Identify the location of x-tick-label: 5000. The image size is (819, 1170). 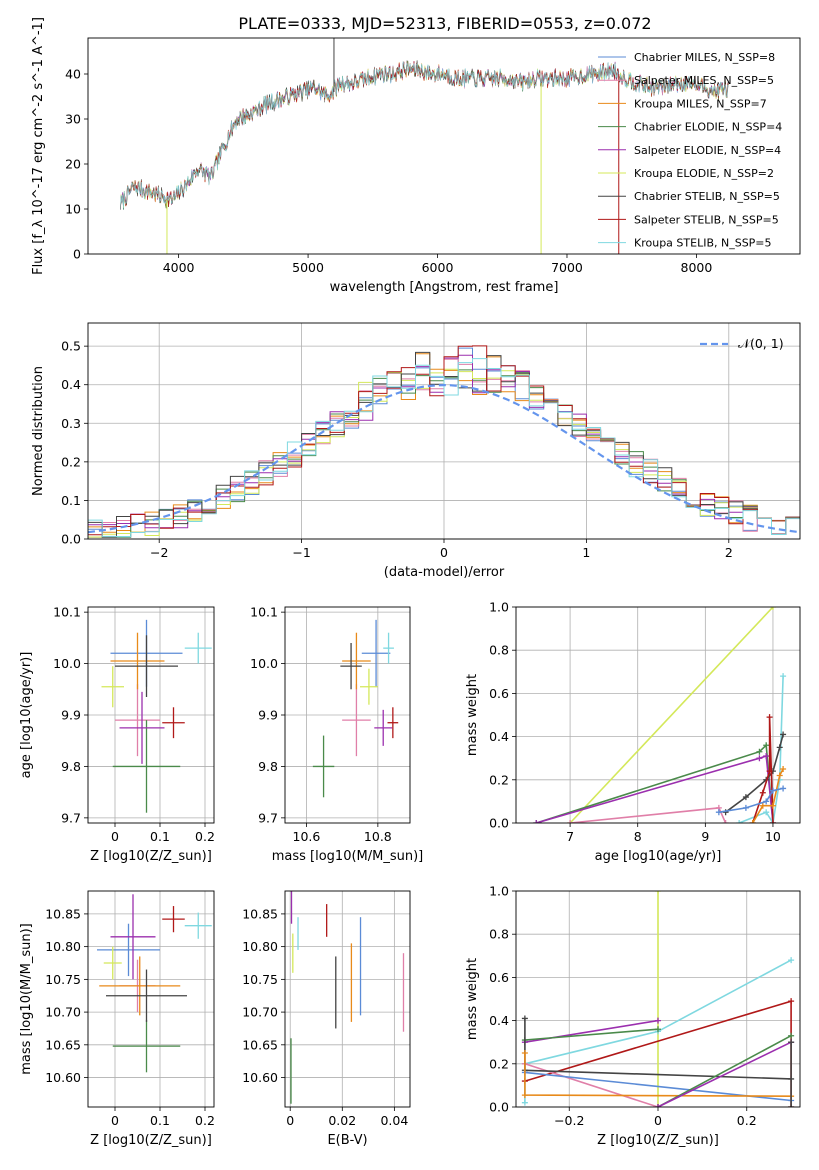
(308, 267).